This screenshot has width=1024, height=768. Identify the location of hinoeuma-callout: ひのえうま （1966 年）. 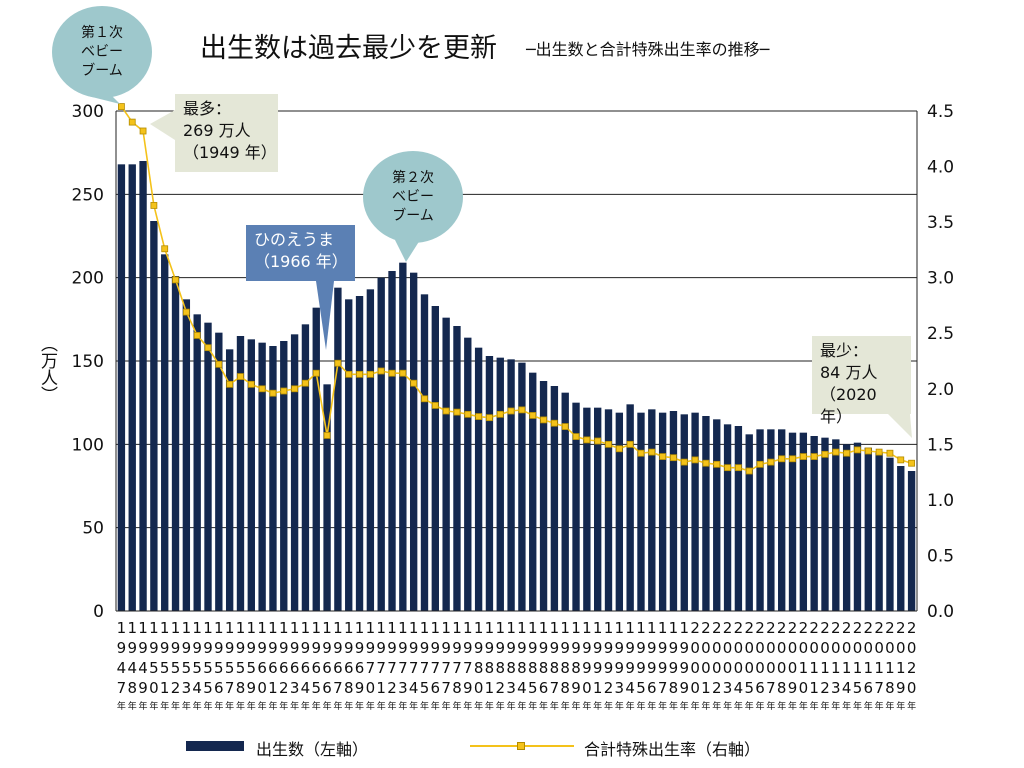
(300, 253).